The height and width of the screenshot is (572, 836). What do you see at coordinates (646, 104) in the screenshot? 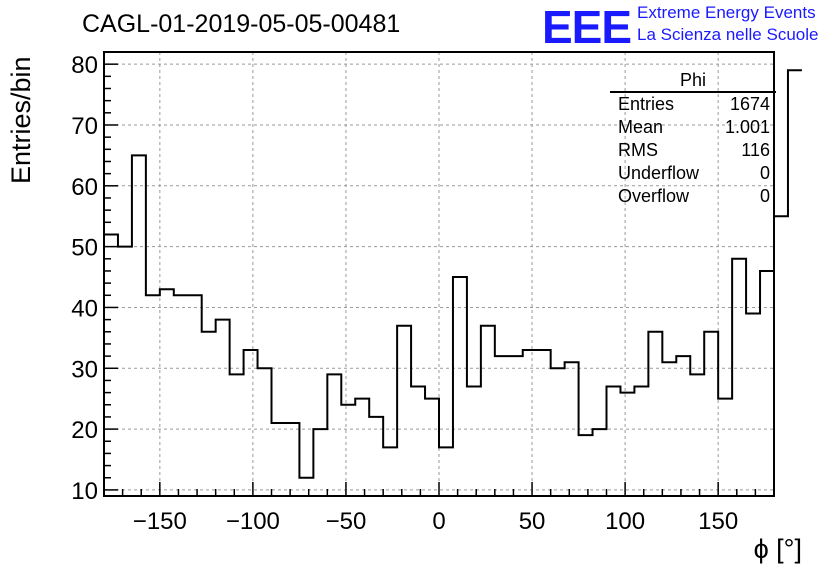
I see `stats-label: Entries` at bounding box center [646, 104].